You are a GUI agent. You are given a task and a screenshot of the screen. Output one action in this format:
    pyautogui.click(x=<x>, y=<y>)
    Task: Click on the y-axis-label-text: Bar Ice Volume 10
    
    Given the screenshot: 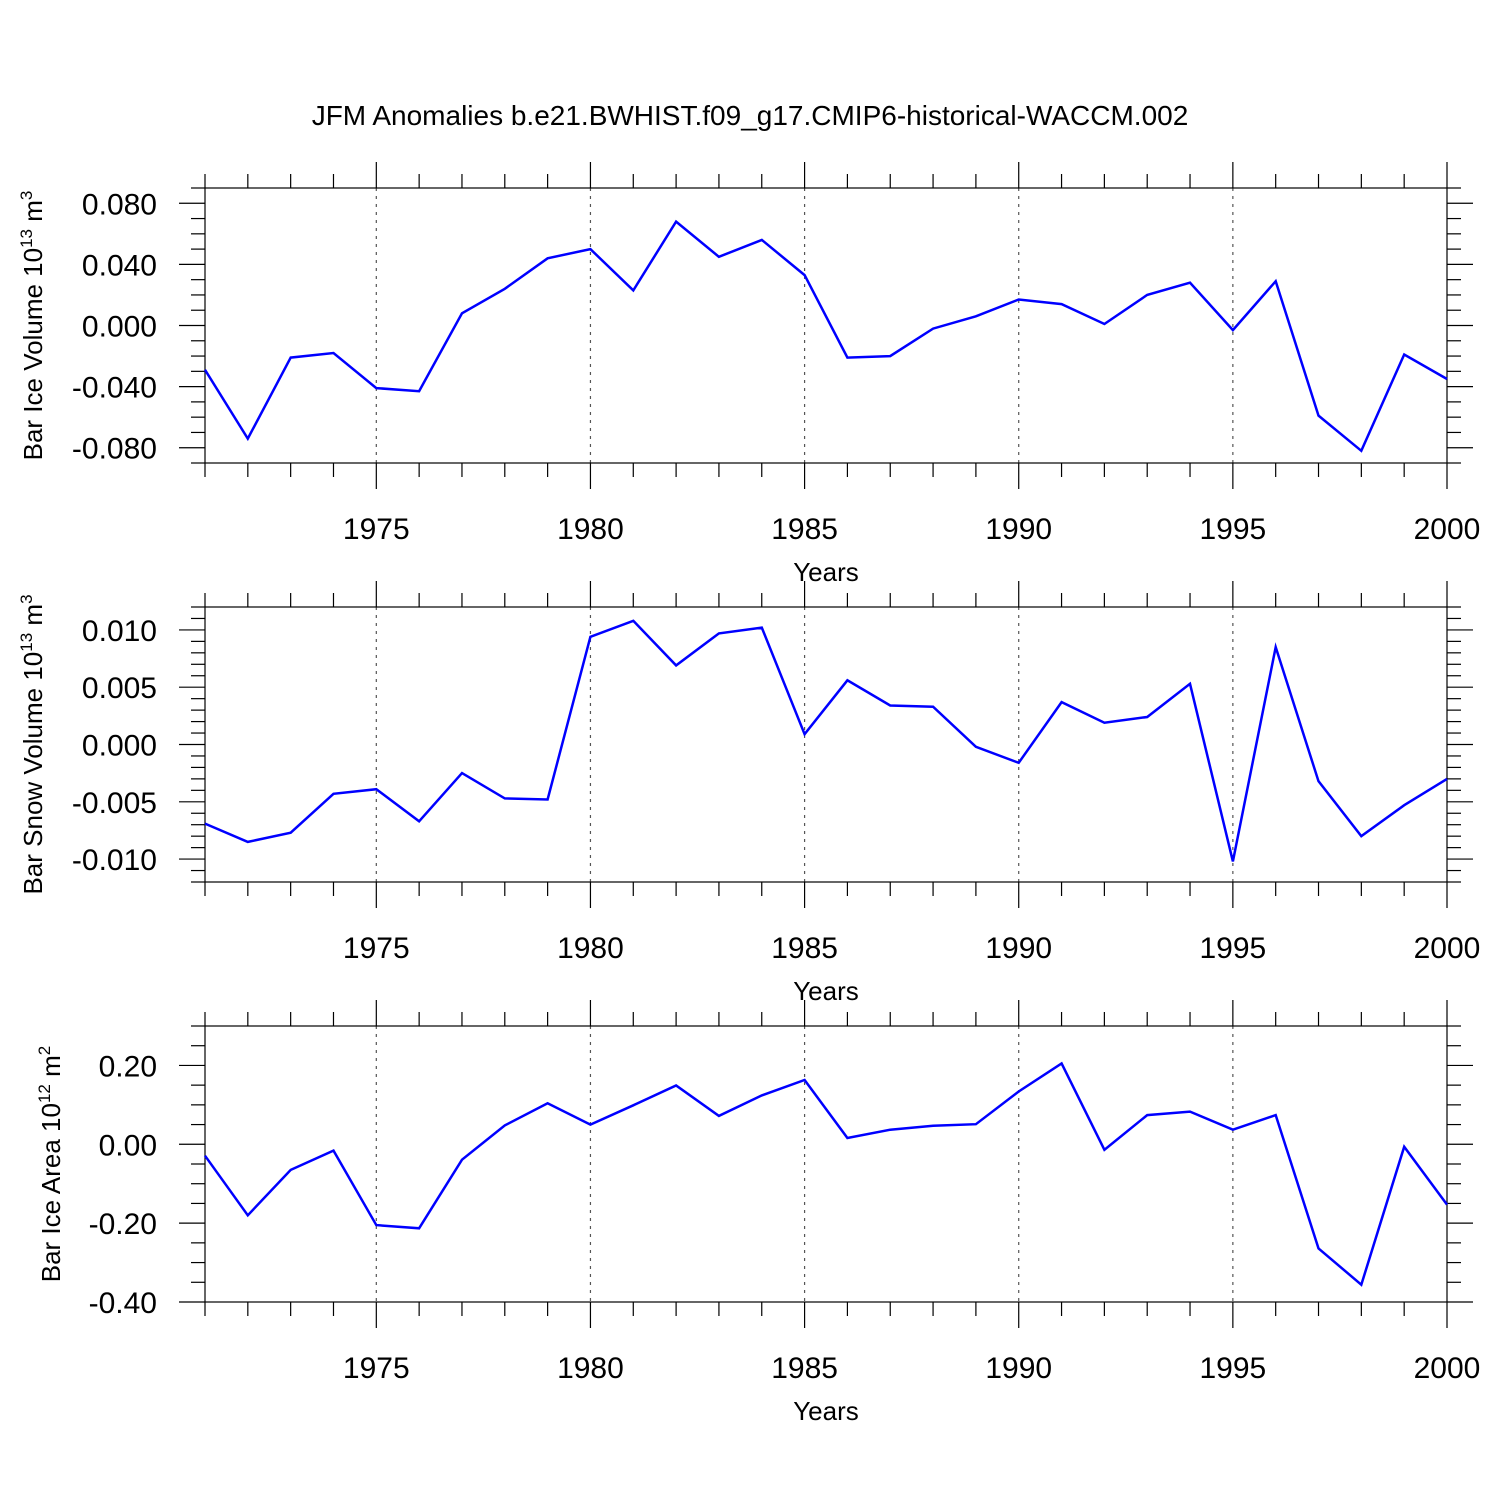 What is the action you would take?
    pyautogui.click(x=33, y=354)
    